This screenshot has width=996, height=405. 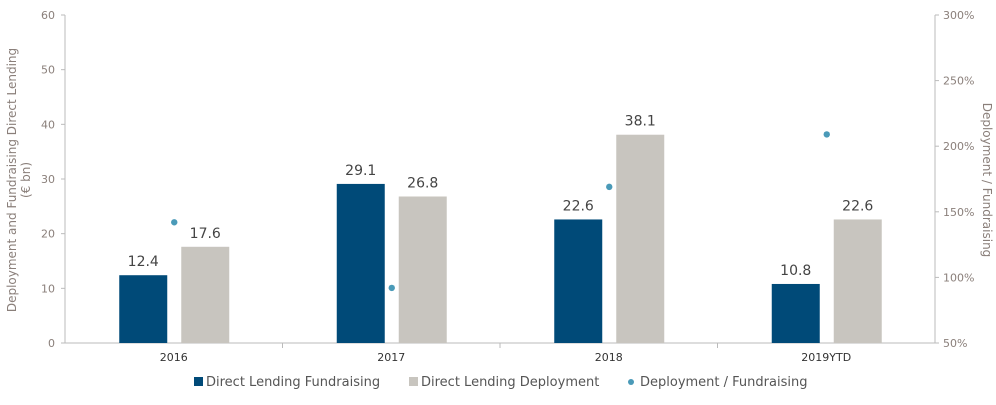 I want to click on right-tick-label: 100%, so click(x=958, y=277).